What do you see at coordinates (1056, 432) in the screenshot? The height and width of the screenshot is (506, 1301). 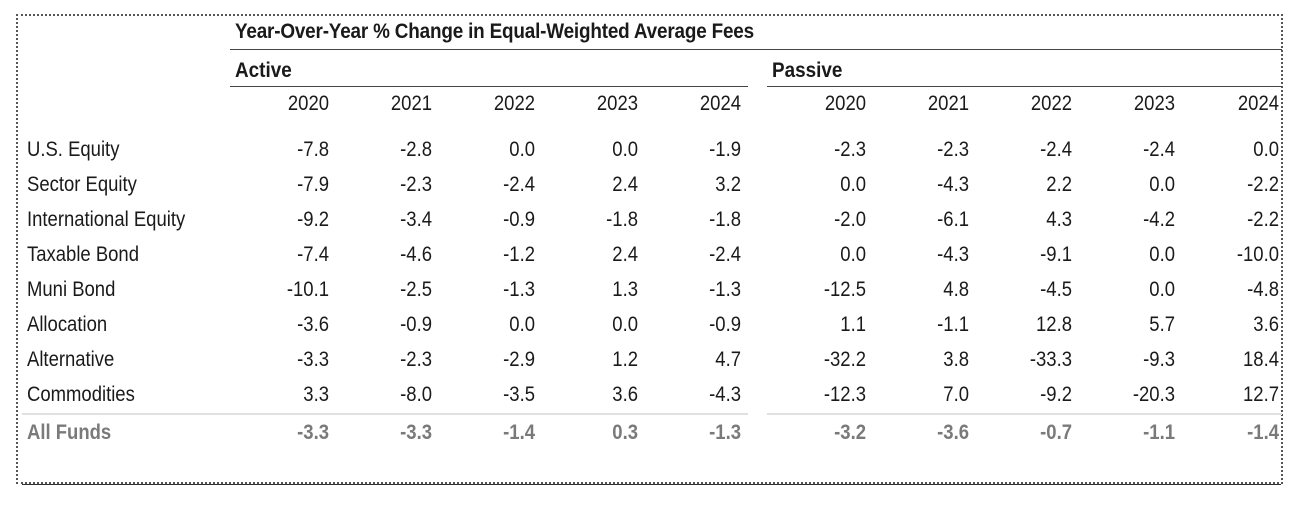 I see `total-passive-cell: -0.7` at bounding box center [1056, 432].